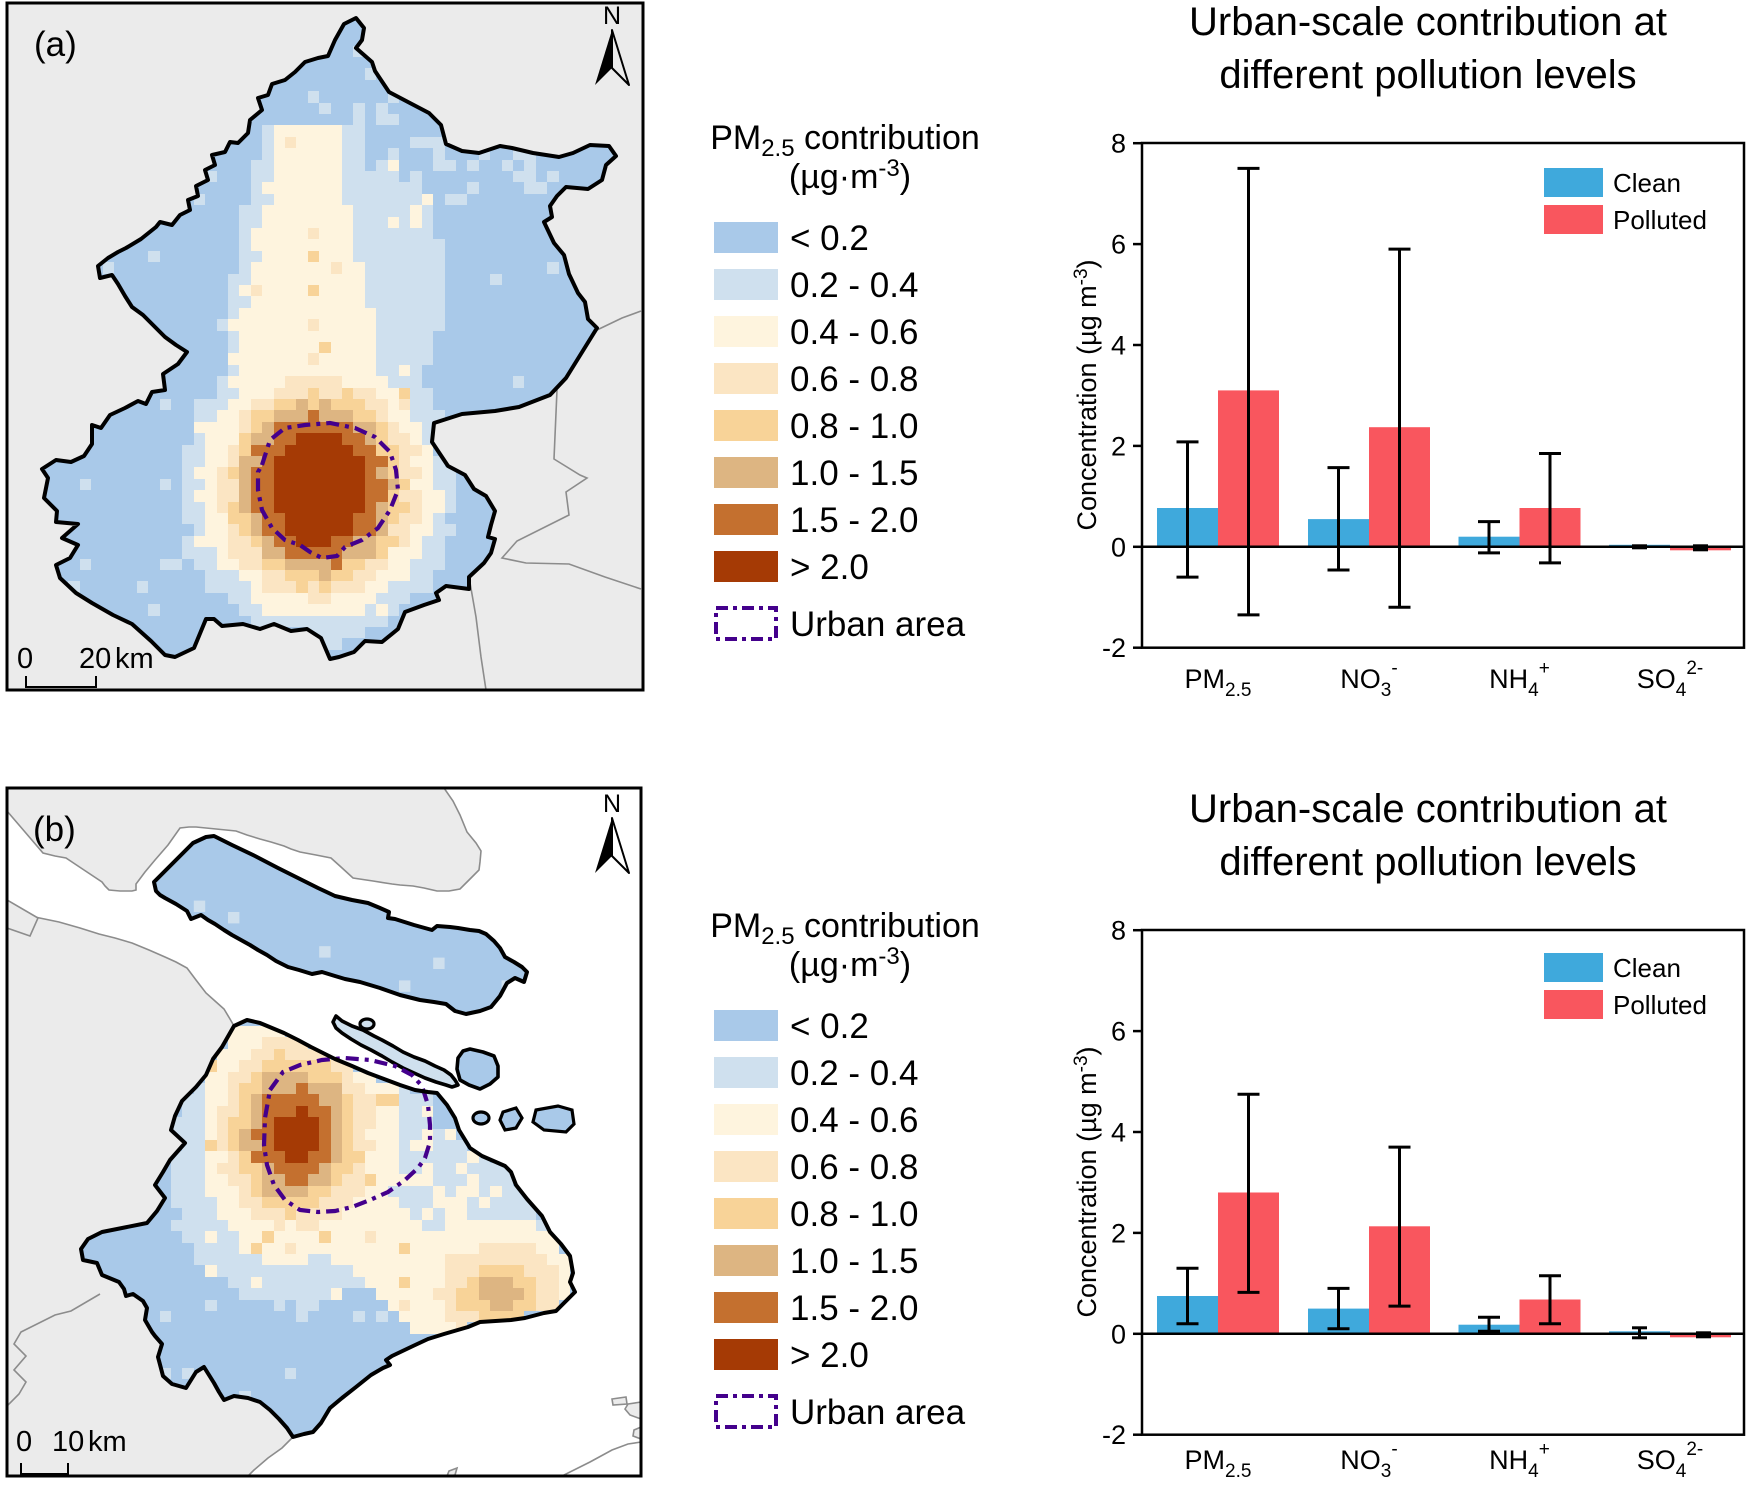 The width and height of the screenshot is (1750, 1487). I want to click on svg-text: (b), so click(54, 829).